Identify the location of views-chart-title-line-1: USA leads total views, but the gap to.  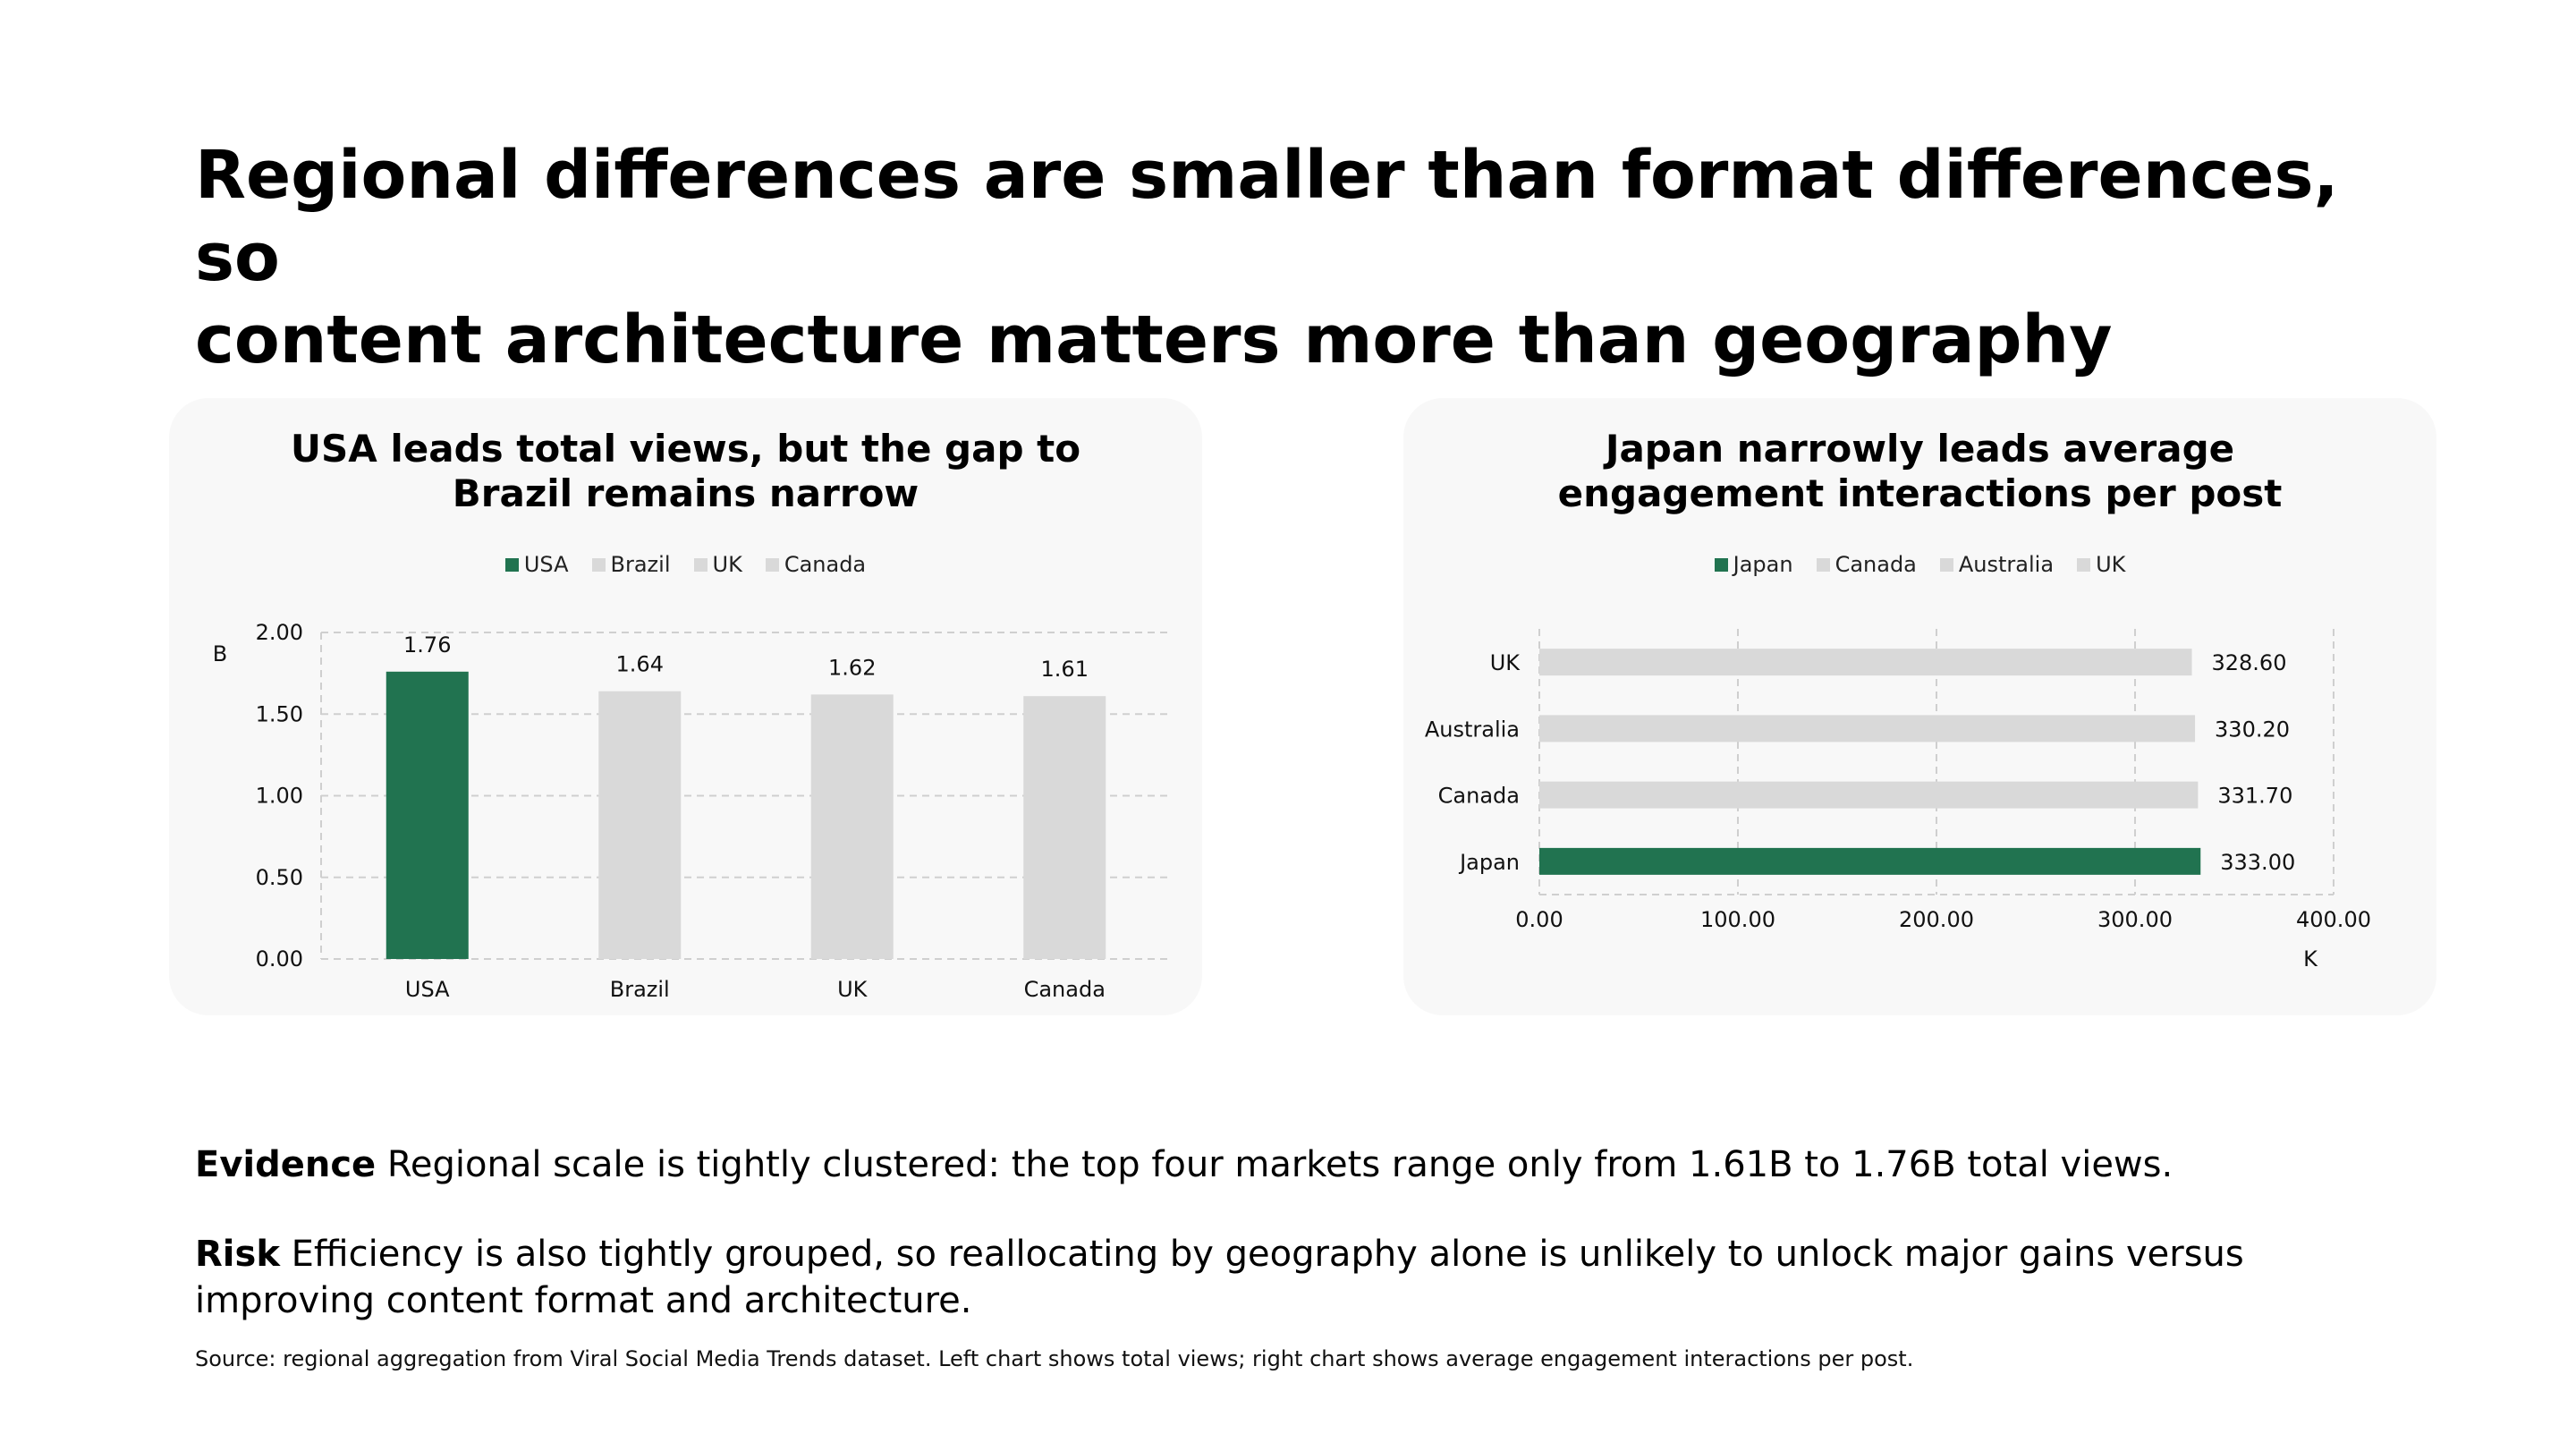
(685, 449).